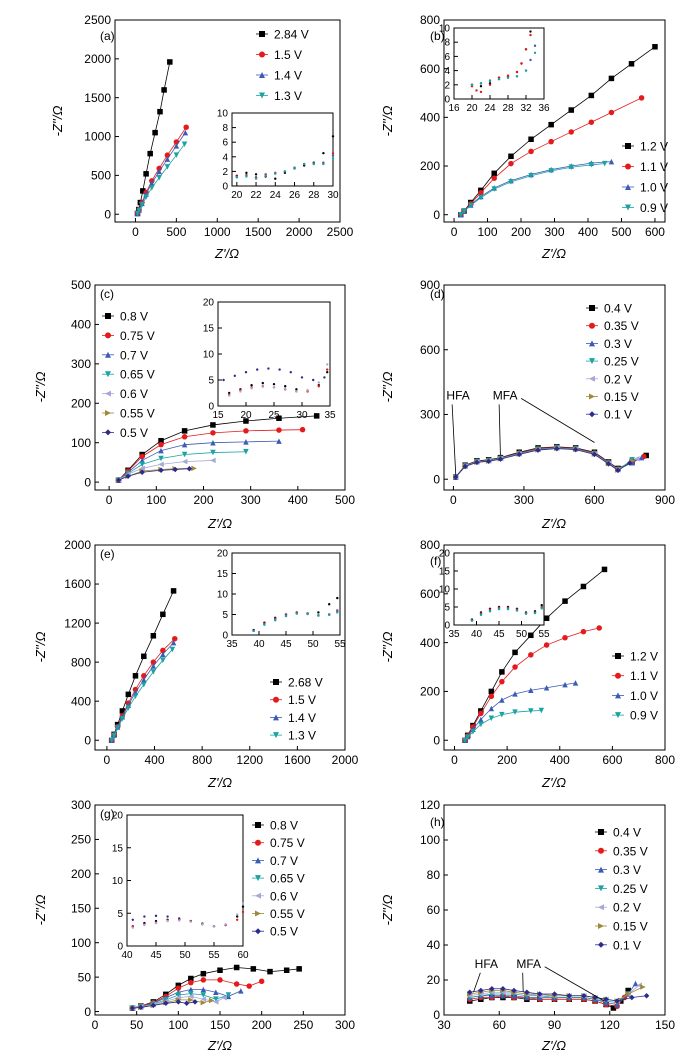 This screenshot has height=1058, width=694. Describe the element at coordinates (203, 500) in the screenshot. I see `x-tick-label: 200` at that location.